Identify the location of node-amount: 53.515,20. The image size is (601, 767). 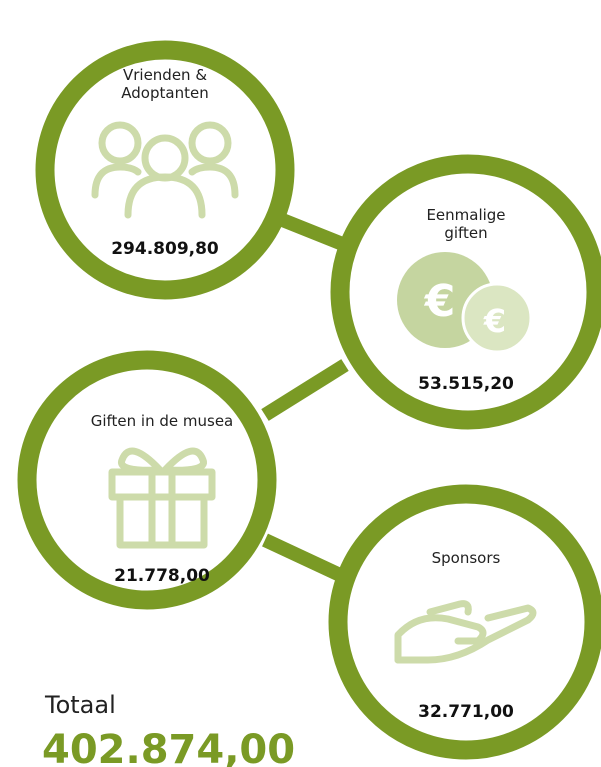
(466, 384).